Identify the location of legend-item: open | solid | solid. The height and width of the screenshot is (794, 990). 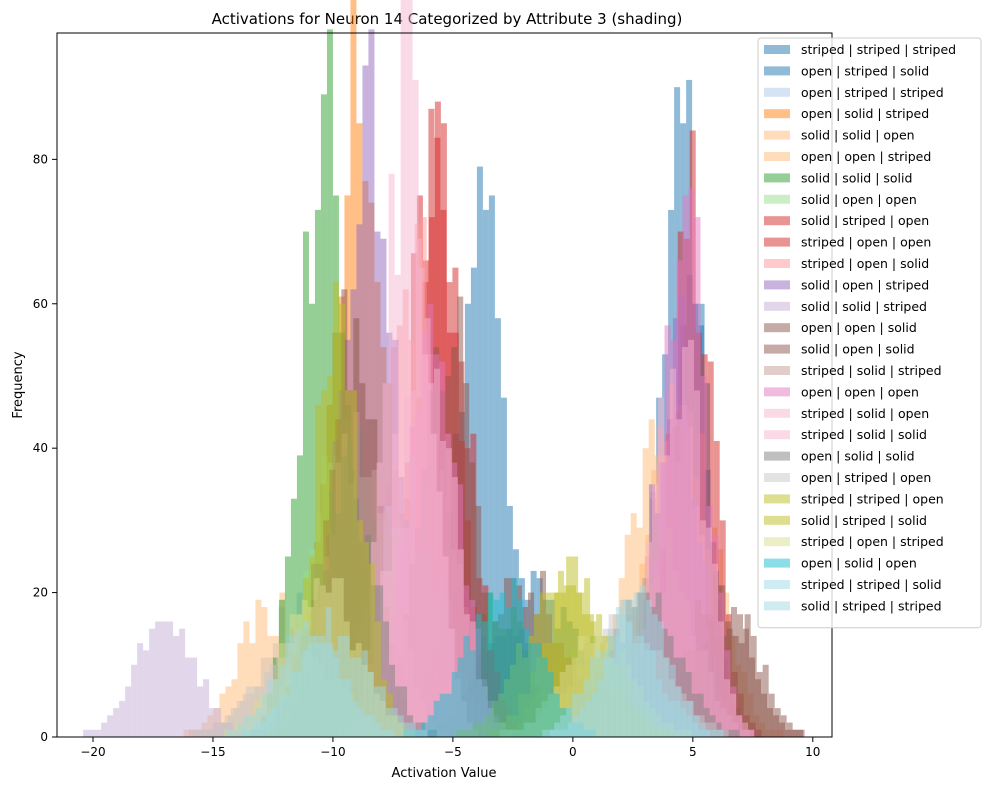
(839, 456).